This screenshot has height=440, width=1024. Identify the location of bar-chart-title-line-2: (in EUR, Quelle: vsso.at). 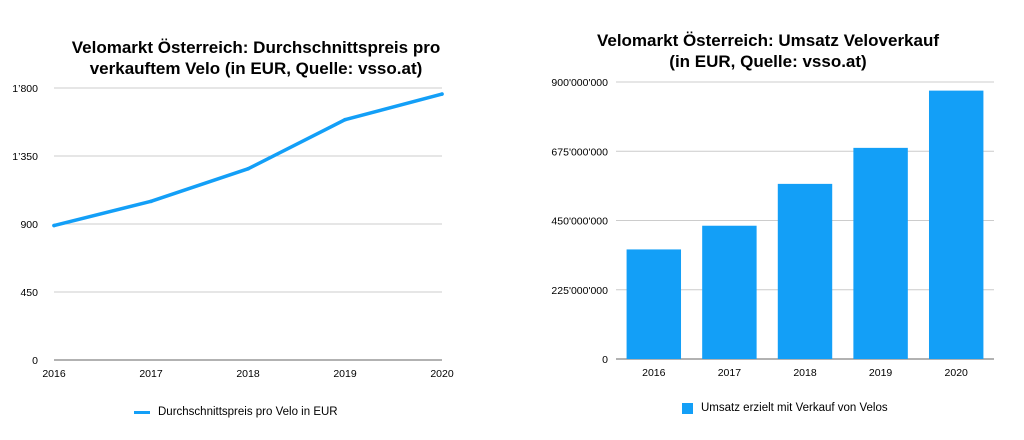
(768, 61).